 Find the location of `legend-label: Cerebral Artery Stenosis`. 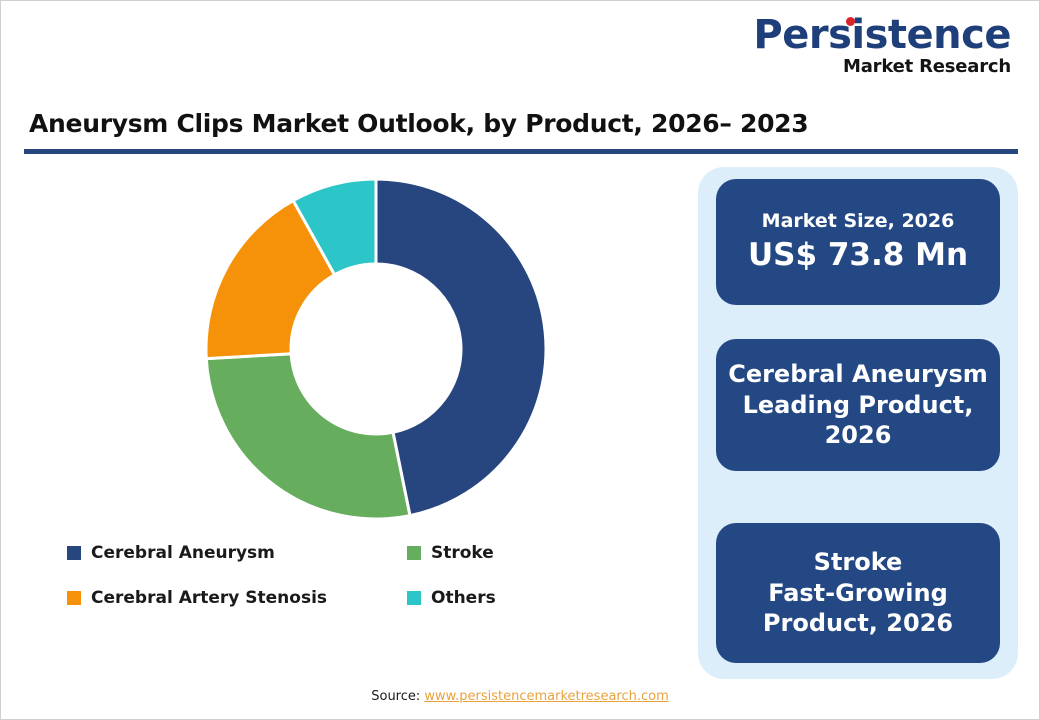

legend-label: Cerebral Artery Stenosis is located at coordinates (209, 598).